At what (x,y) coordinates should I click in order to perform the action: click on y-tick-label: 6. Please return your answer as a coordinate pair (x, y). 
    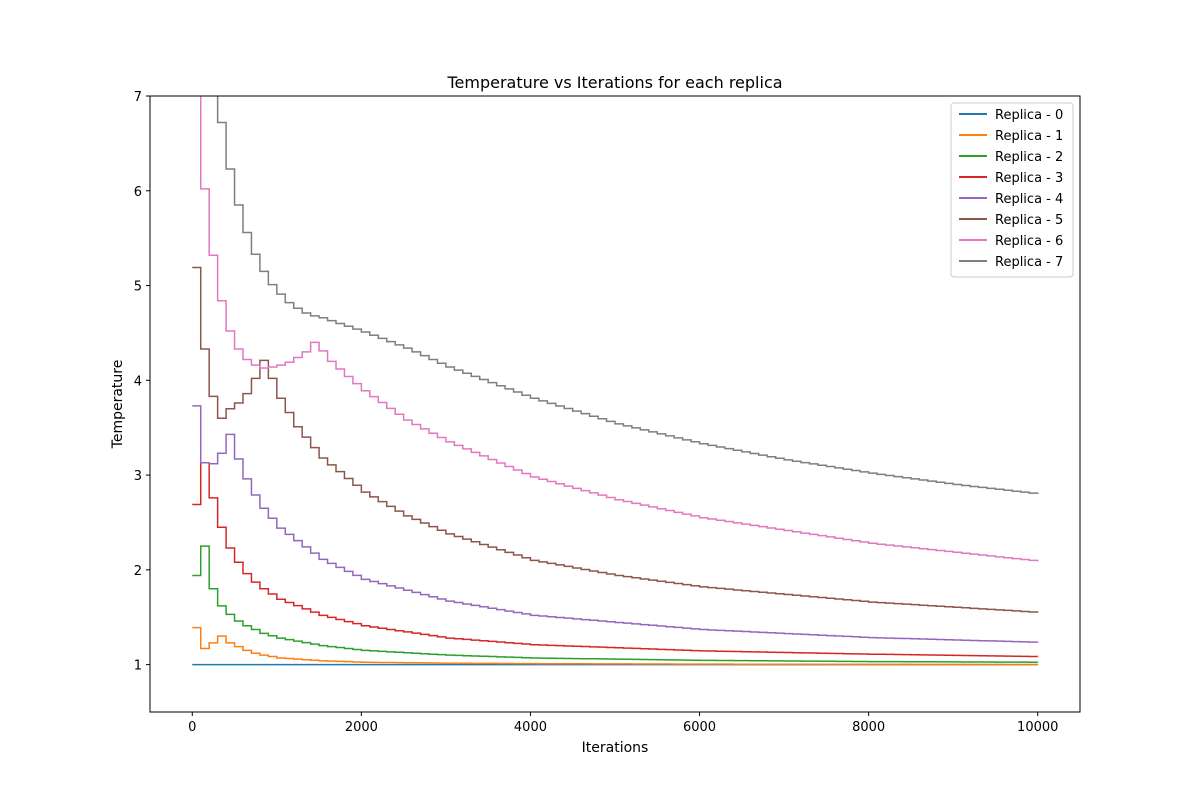
    Looking at the image, I should click on (138, 192).